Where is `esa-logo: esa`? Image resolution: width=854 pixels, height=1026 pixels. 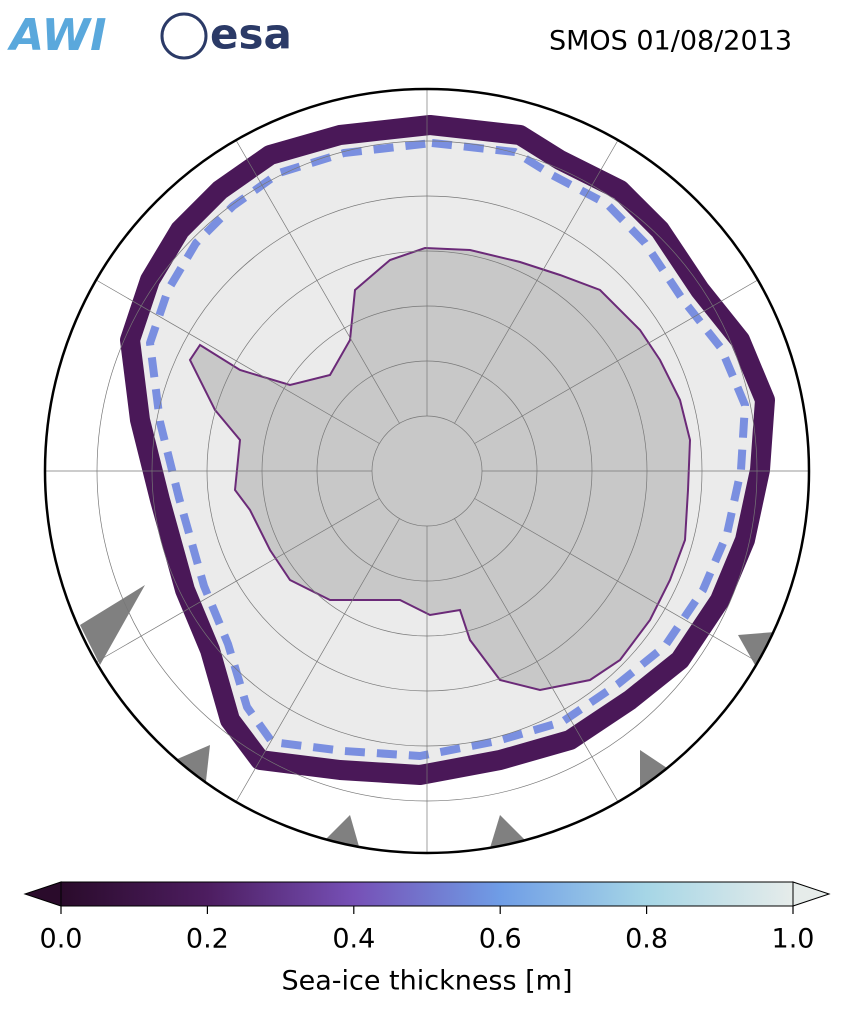 esa-logo: esa is located at coordinates (251, 34).